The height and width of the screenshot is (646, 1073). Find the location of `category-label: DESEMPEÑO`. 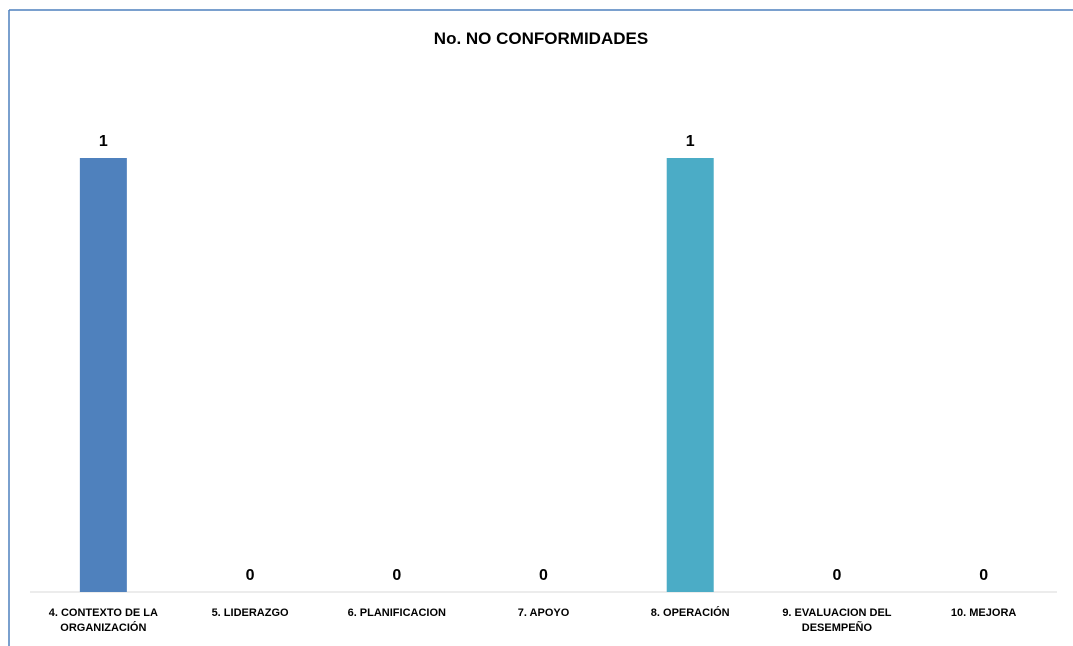

category-label: DESEMPEÑO is located at coordinates (837, 627).